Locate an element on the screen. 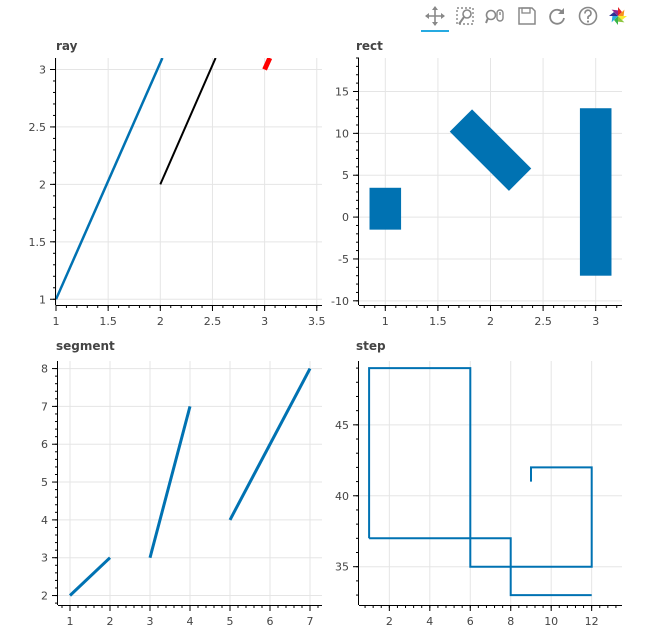 The image size is (645, 642). bokeh-logo-icon is located at coordinates (618, 16).